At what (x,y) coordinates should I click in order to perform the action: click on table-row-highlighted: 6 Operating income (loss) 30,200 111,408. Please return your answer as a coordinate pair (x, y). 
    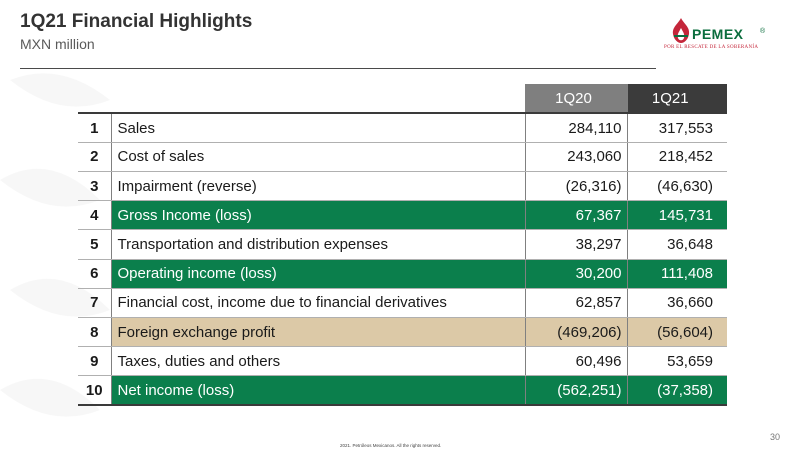
    Looking at the image, I should click on (402, 274).